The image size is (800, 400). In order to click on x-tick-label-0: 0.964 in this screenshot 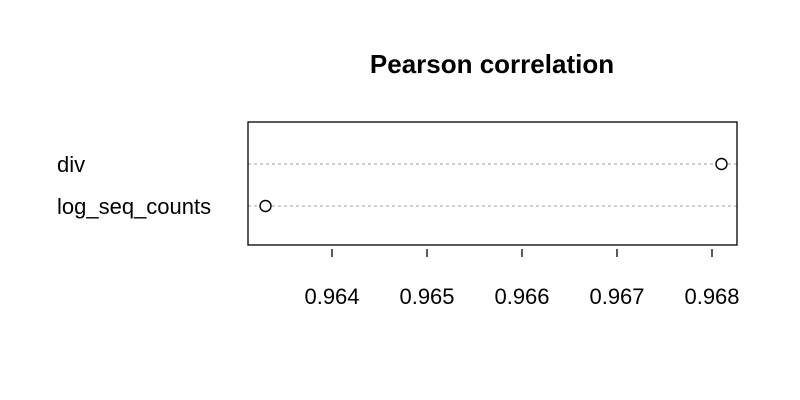, I will do `click(331, 296)`.